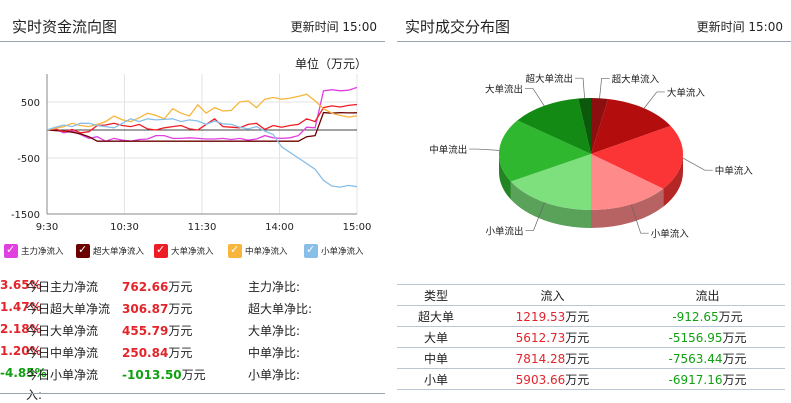 This screenshot has width=791, height=403. Describe the element at coordinates (157, 352) in the screenshot. I see `stat-value-group: 250.84万元` at that location.